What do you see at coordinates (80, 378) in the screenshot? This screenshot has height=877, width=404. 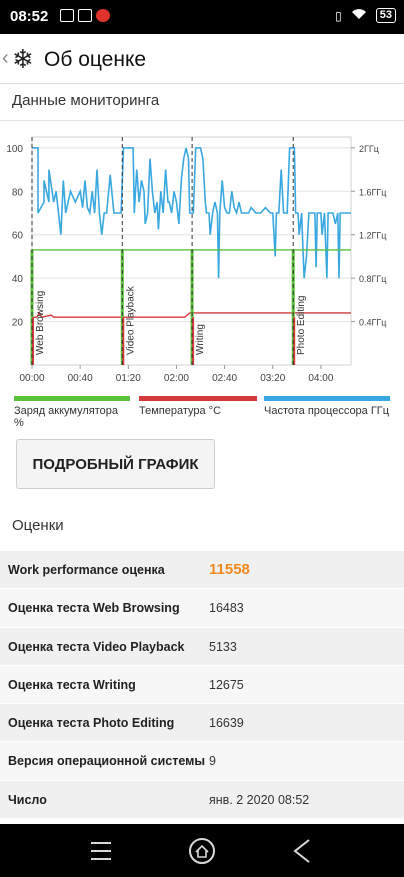 I see `x-tick-label: 00:40` at bounding box center [80, 378].